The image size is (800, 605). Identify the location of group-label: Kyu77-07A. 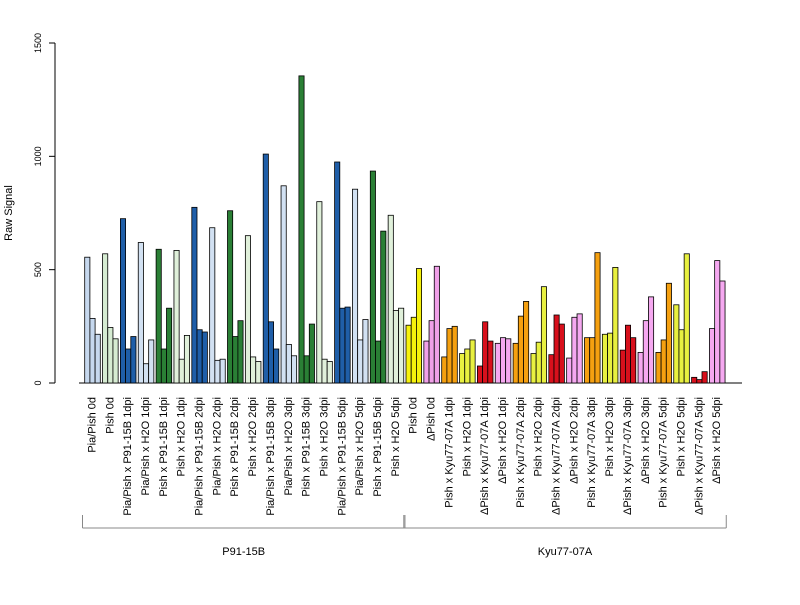
(565, 552).